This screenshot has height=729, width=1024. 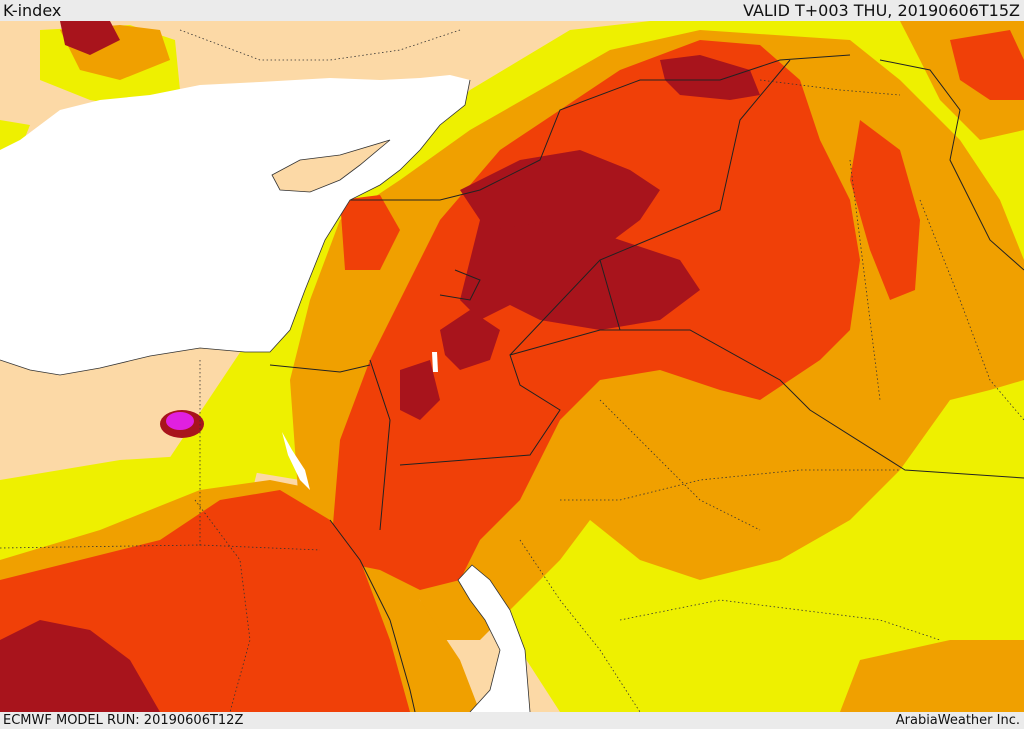 What do you see at coordinates (494, 638) in the screenshot?
I see `red-sea` at bounding box center [494, 638].